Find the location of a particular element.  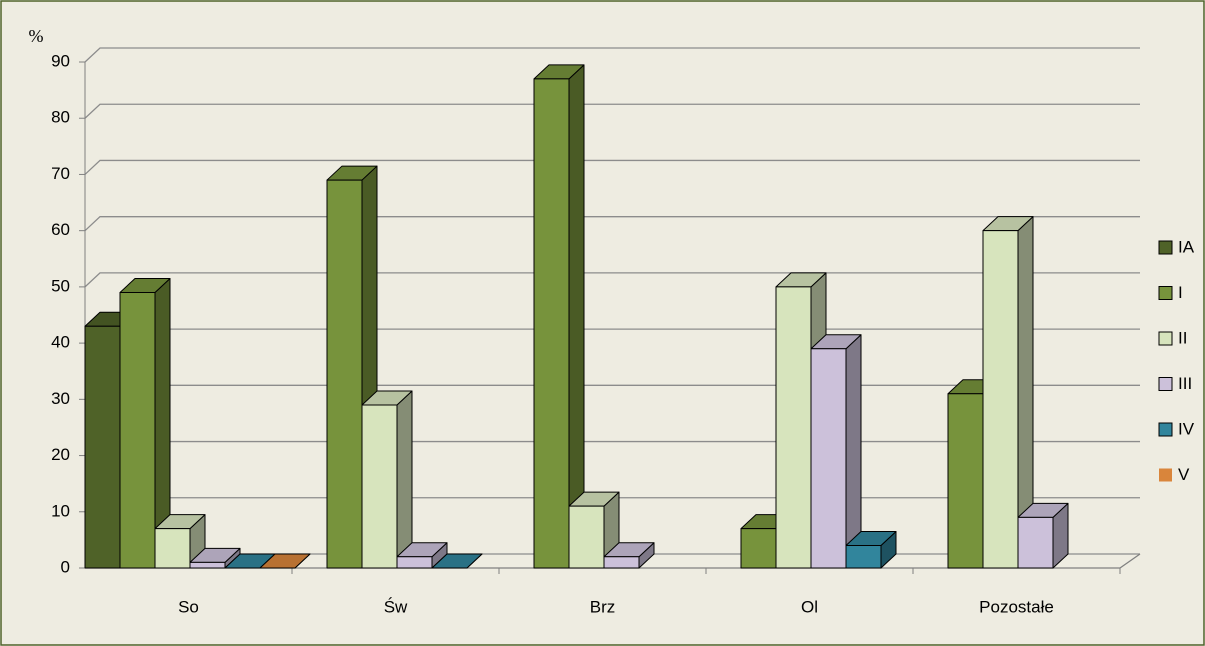

legend-label: I is located at coordinates (1180, 292).